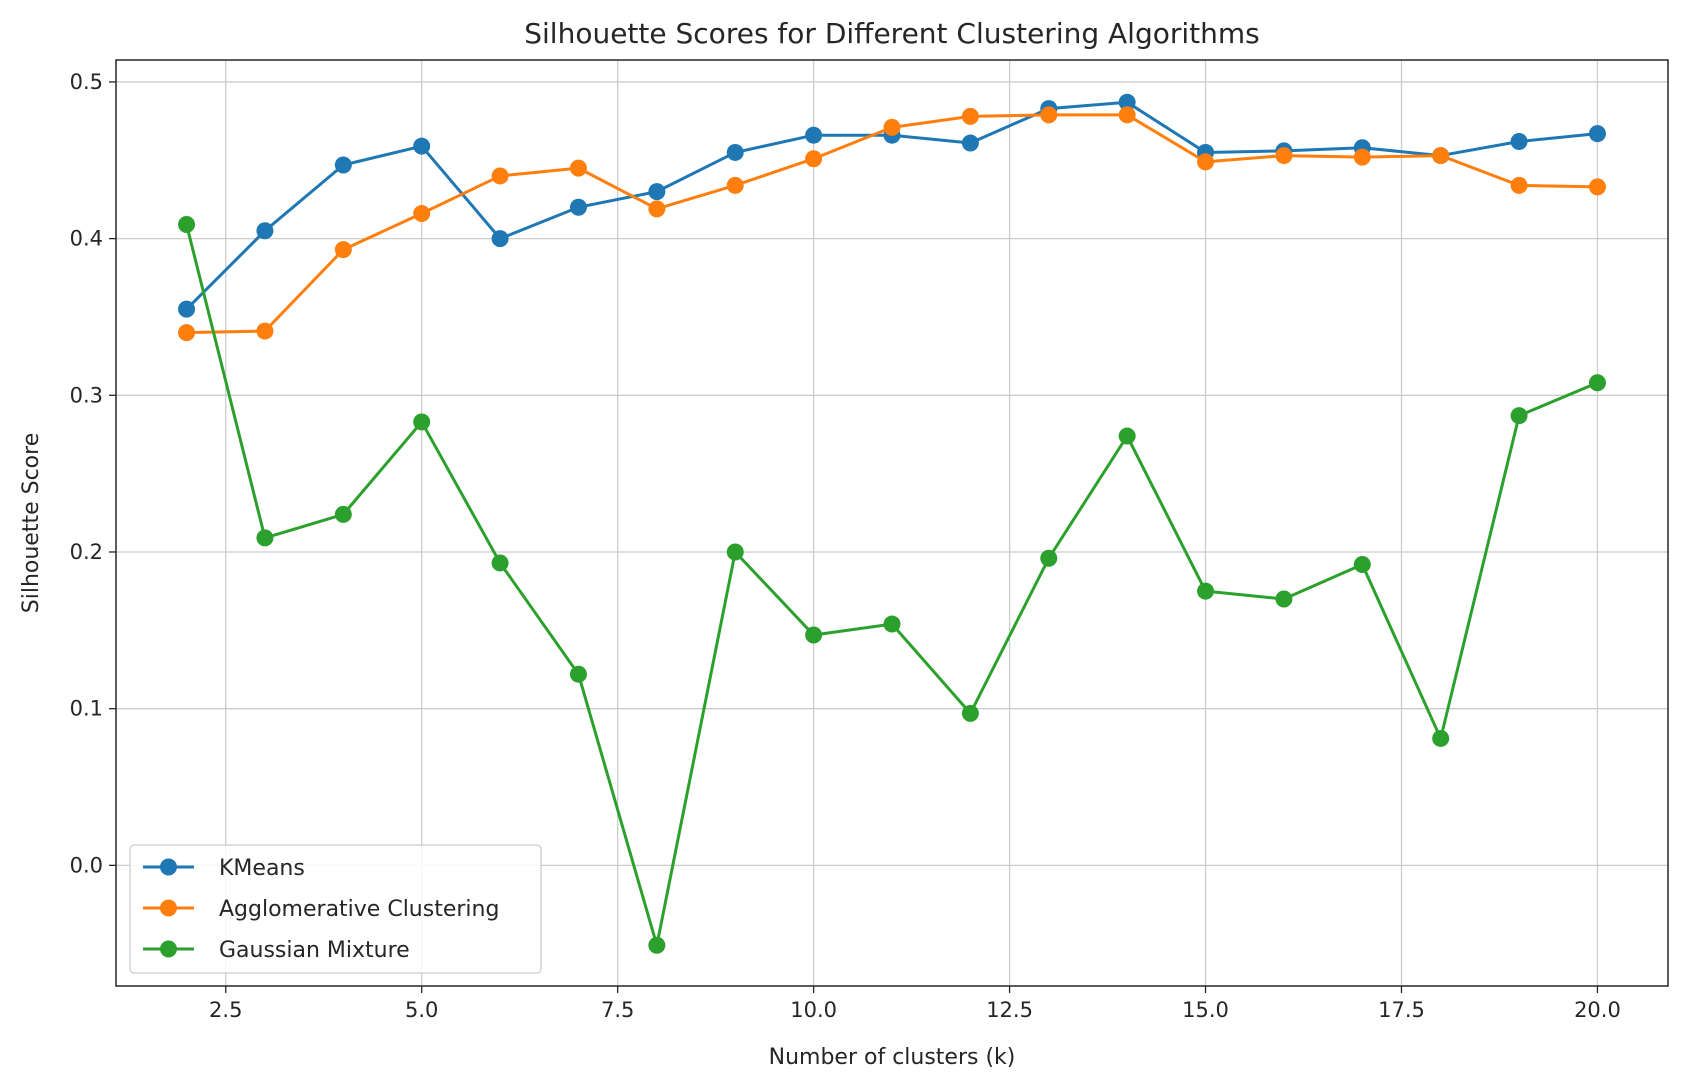 This screenshot has width=1685, height=1087. What do you see at coordinates (359, 909) in the screenshot?
I see `legend-label-agglomerative-clustering: Agglomerative Clustering` at bounding box center [359, 909].